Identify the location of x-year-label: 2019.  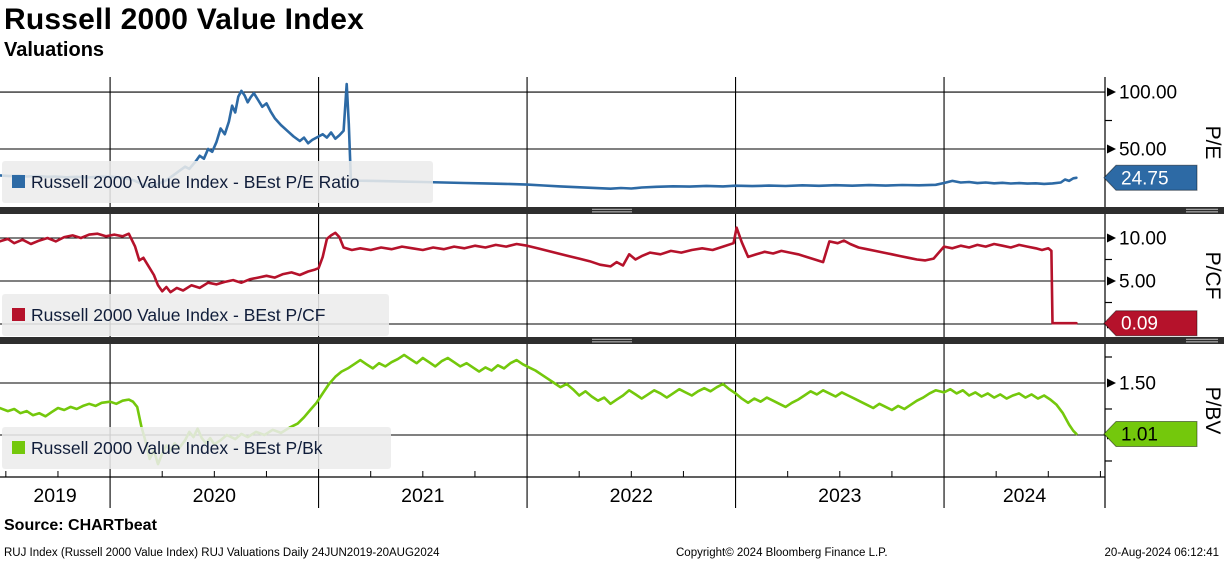
(54, 496).